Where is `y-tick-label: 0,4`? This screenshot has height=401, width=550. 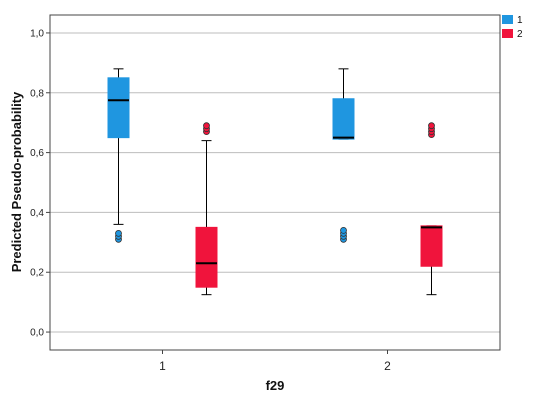
y-tick-label: 0,4 is located at coordinates (37, 213).